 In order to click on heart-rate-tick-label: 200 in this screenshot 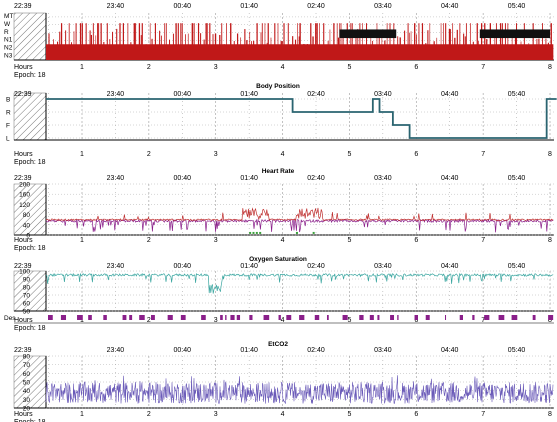, I will do `click(24, 185)`.